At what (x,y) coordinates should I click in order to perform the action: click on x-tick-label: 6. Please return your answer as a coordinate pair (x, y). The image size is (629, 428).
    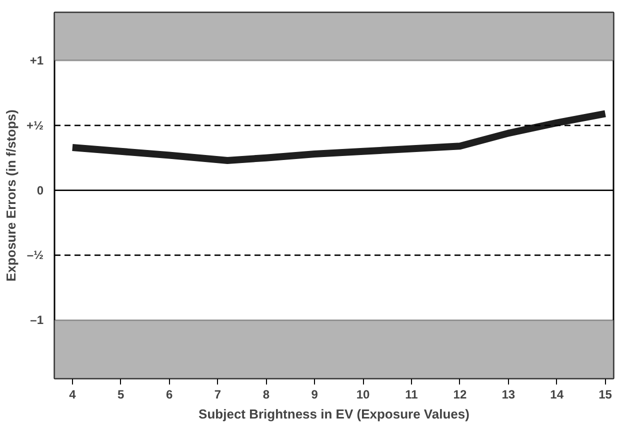
    Looking at the image, I should click on (169, 395).